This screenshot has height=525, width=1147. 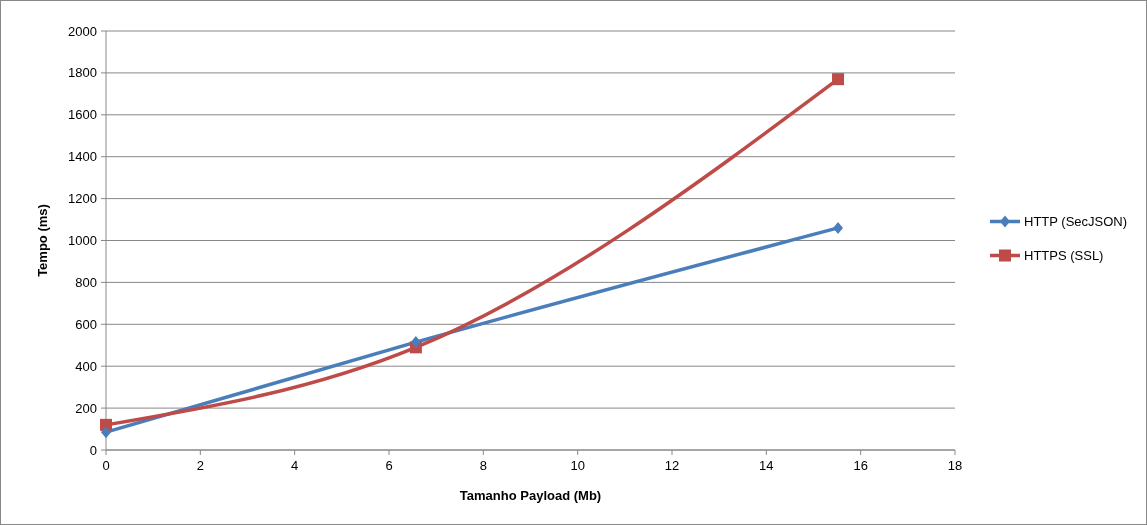 What do you see at coordinates (86, 282) in the screenshot?
I see `y-tick-label: 800` at bounding box center [86, 282].